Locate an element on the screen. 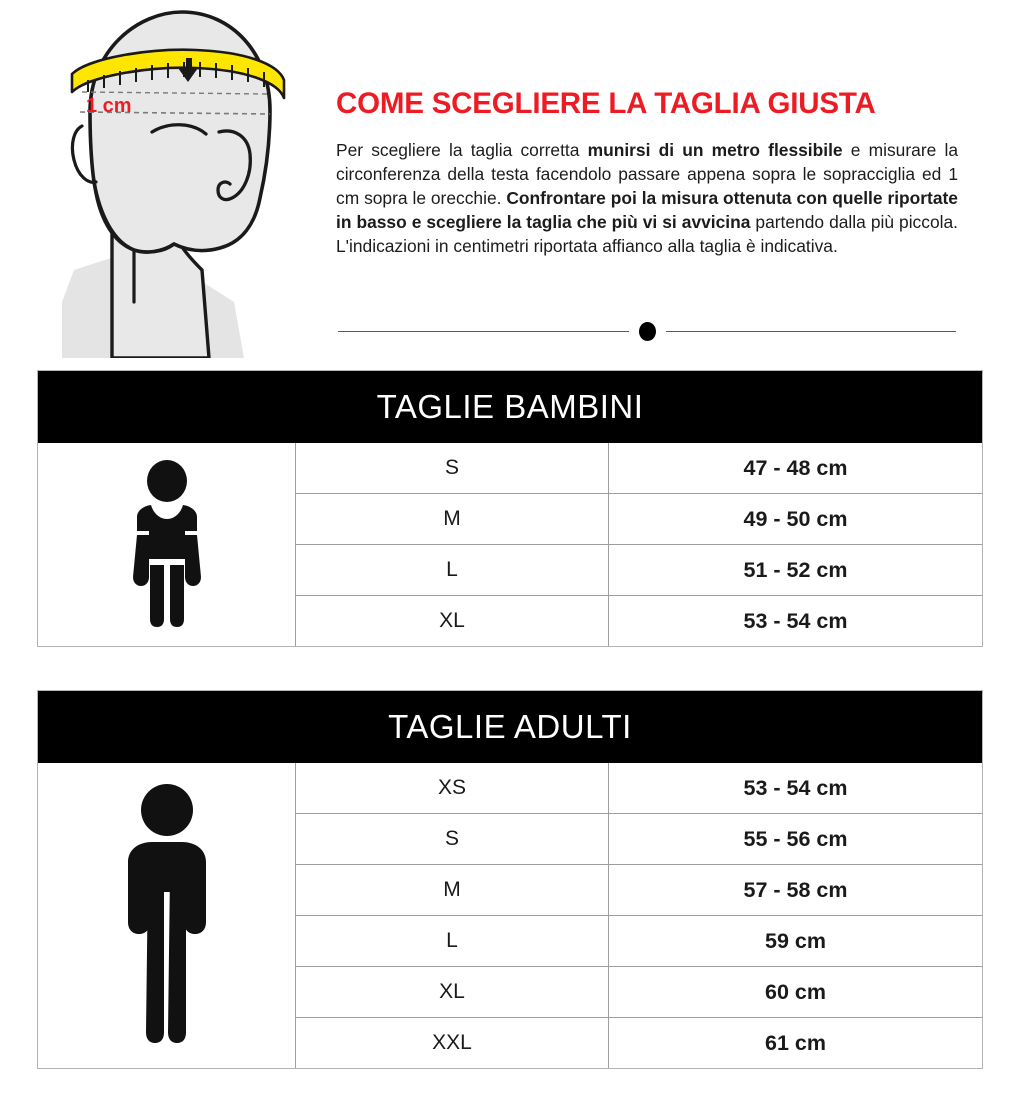 This screenshot has height=1096, width=1024. intro-text-1: Per scegliere la taglia corretta is located at coordinates (462, 149).